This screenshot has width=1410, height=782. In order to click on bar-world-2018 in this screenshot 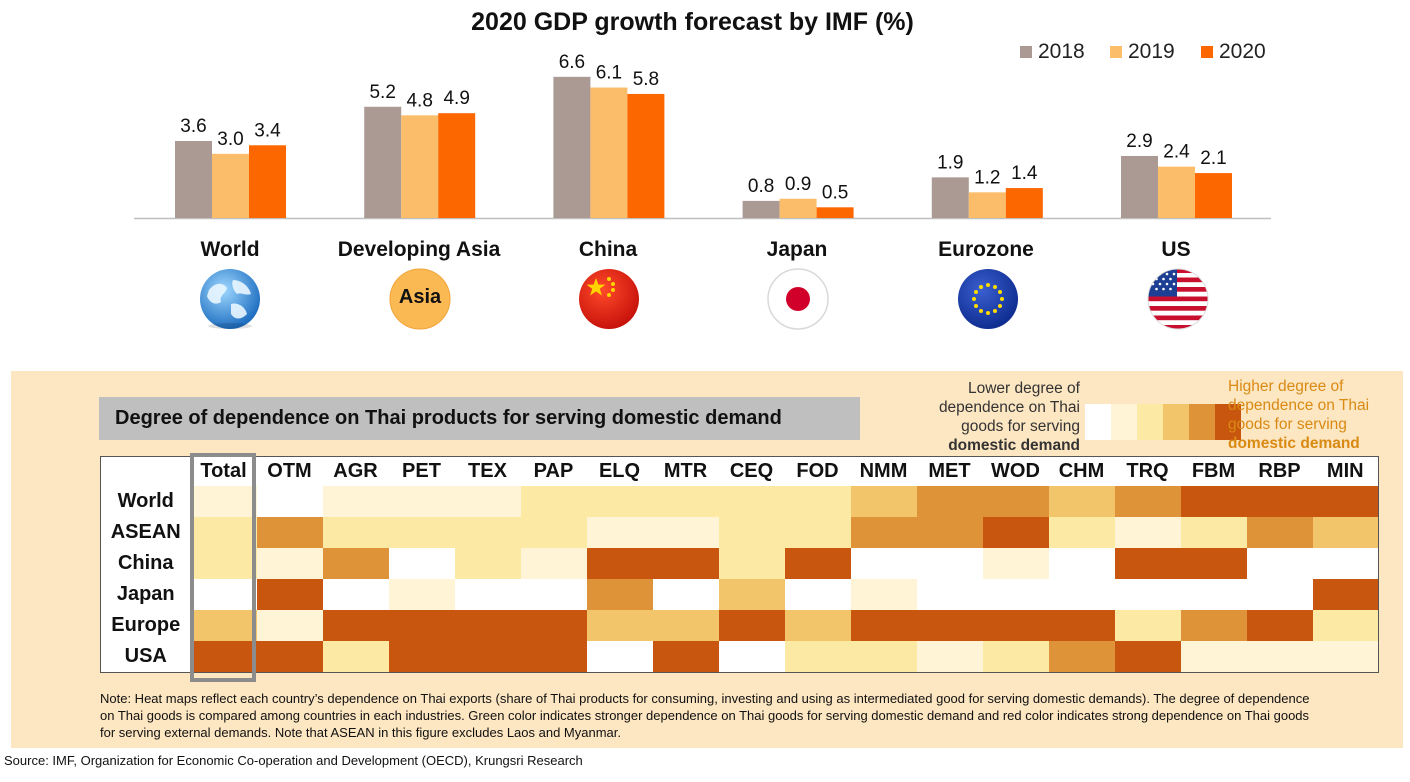, I will do `click(193, 179)`.